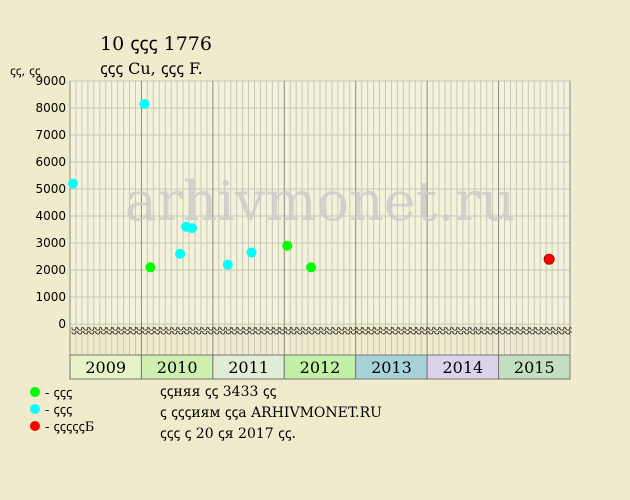  I want to click on year-label: 2012, so click(320, 367).